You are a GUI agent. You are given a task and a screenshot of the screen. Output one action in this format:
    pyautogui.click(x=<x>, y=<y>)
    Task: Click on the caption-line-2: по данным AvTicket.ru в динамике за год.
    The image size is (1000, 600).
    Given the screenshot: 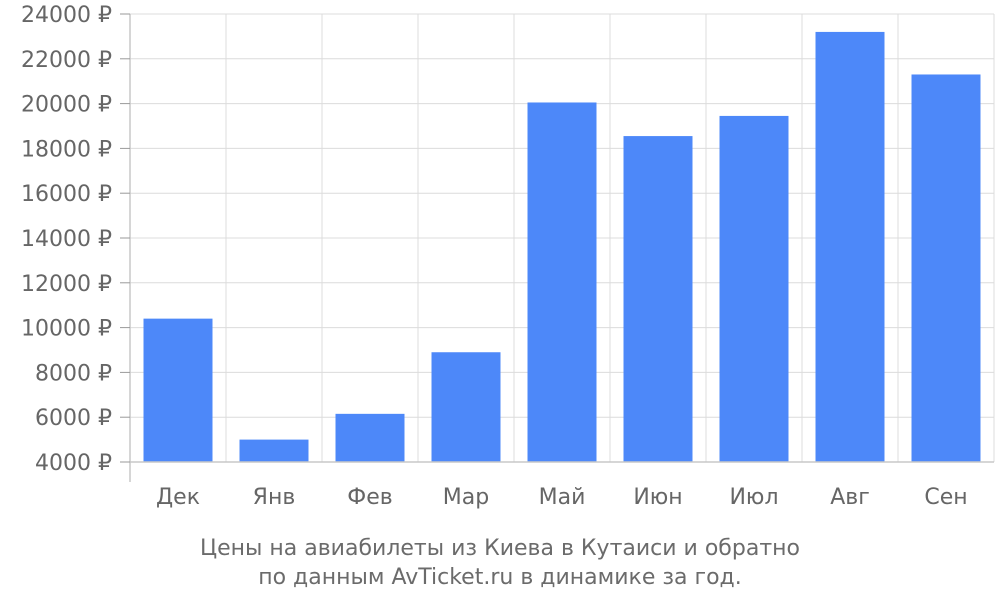 What is the action you would take?
    pyautogui.click(x=500, y=577)
    